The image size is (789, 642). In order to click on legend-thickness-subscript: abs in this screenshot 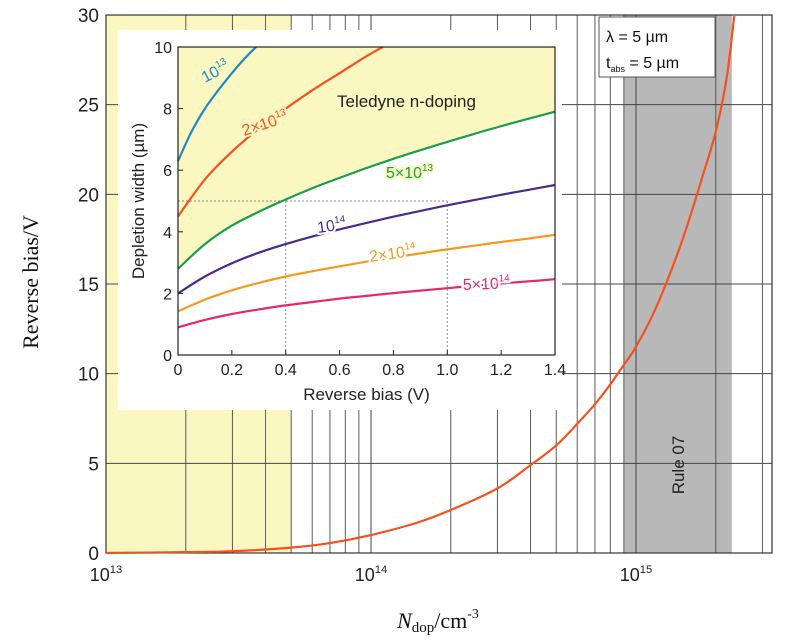, I will do `click(617, 69)`.